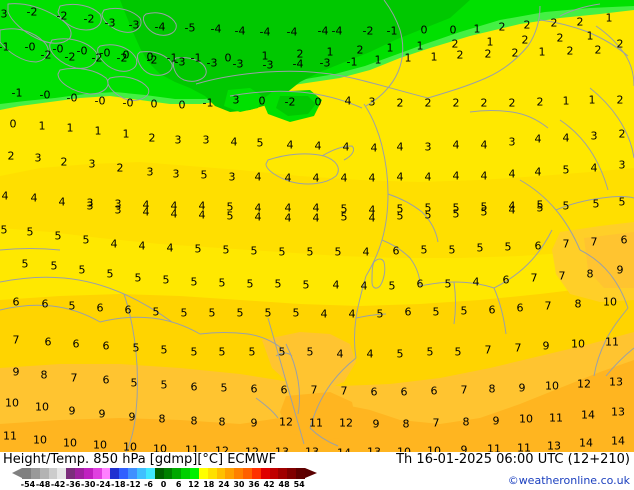 This screenshot has height=490, width=634. I want to click on color-scale-right-arrow, so click(311, 473).